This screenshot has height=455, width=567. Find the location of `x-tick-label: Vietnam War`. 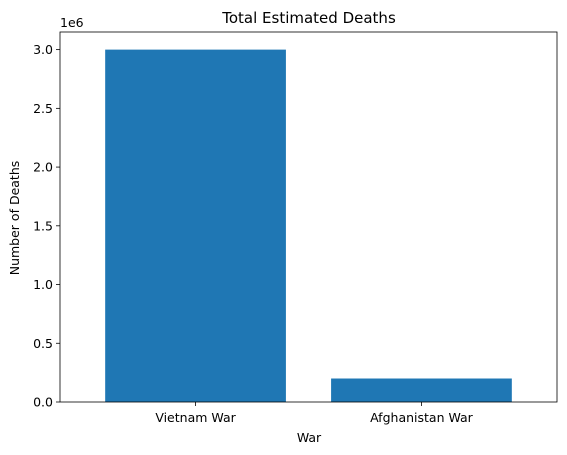

x-tick-label: Vietnam War is located at coordinates (195, 417).